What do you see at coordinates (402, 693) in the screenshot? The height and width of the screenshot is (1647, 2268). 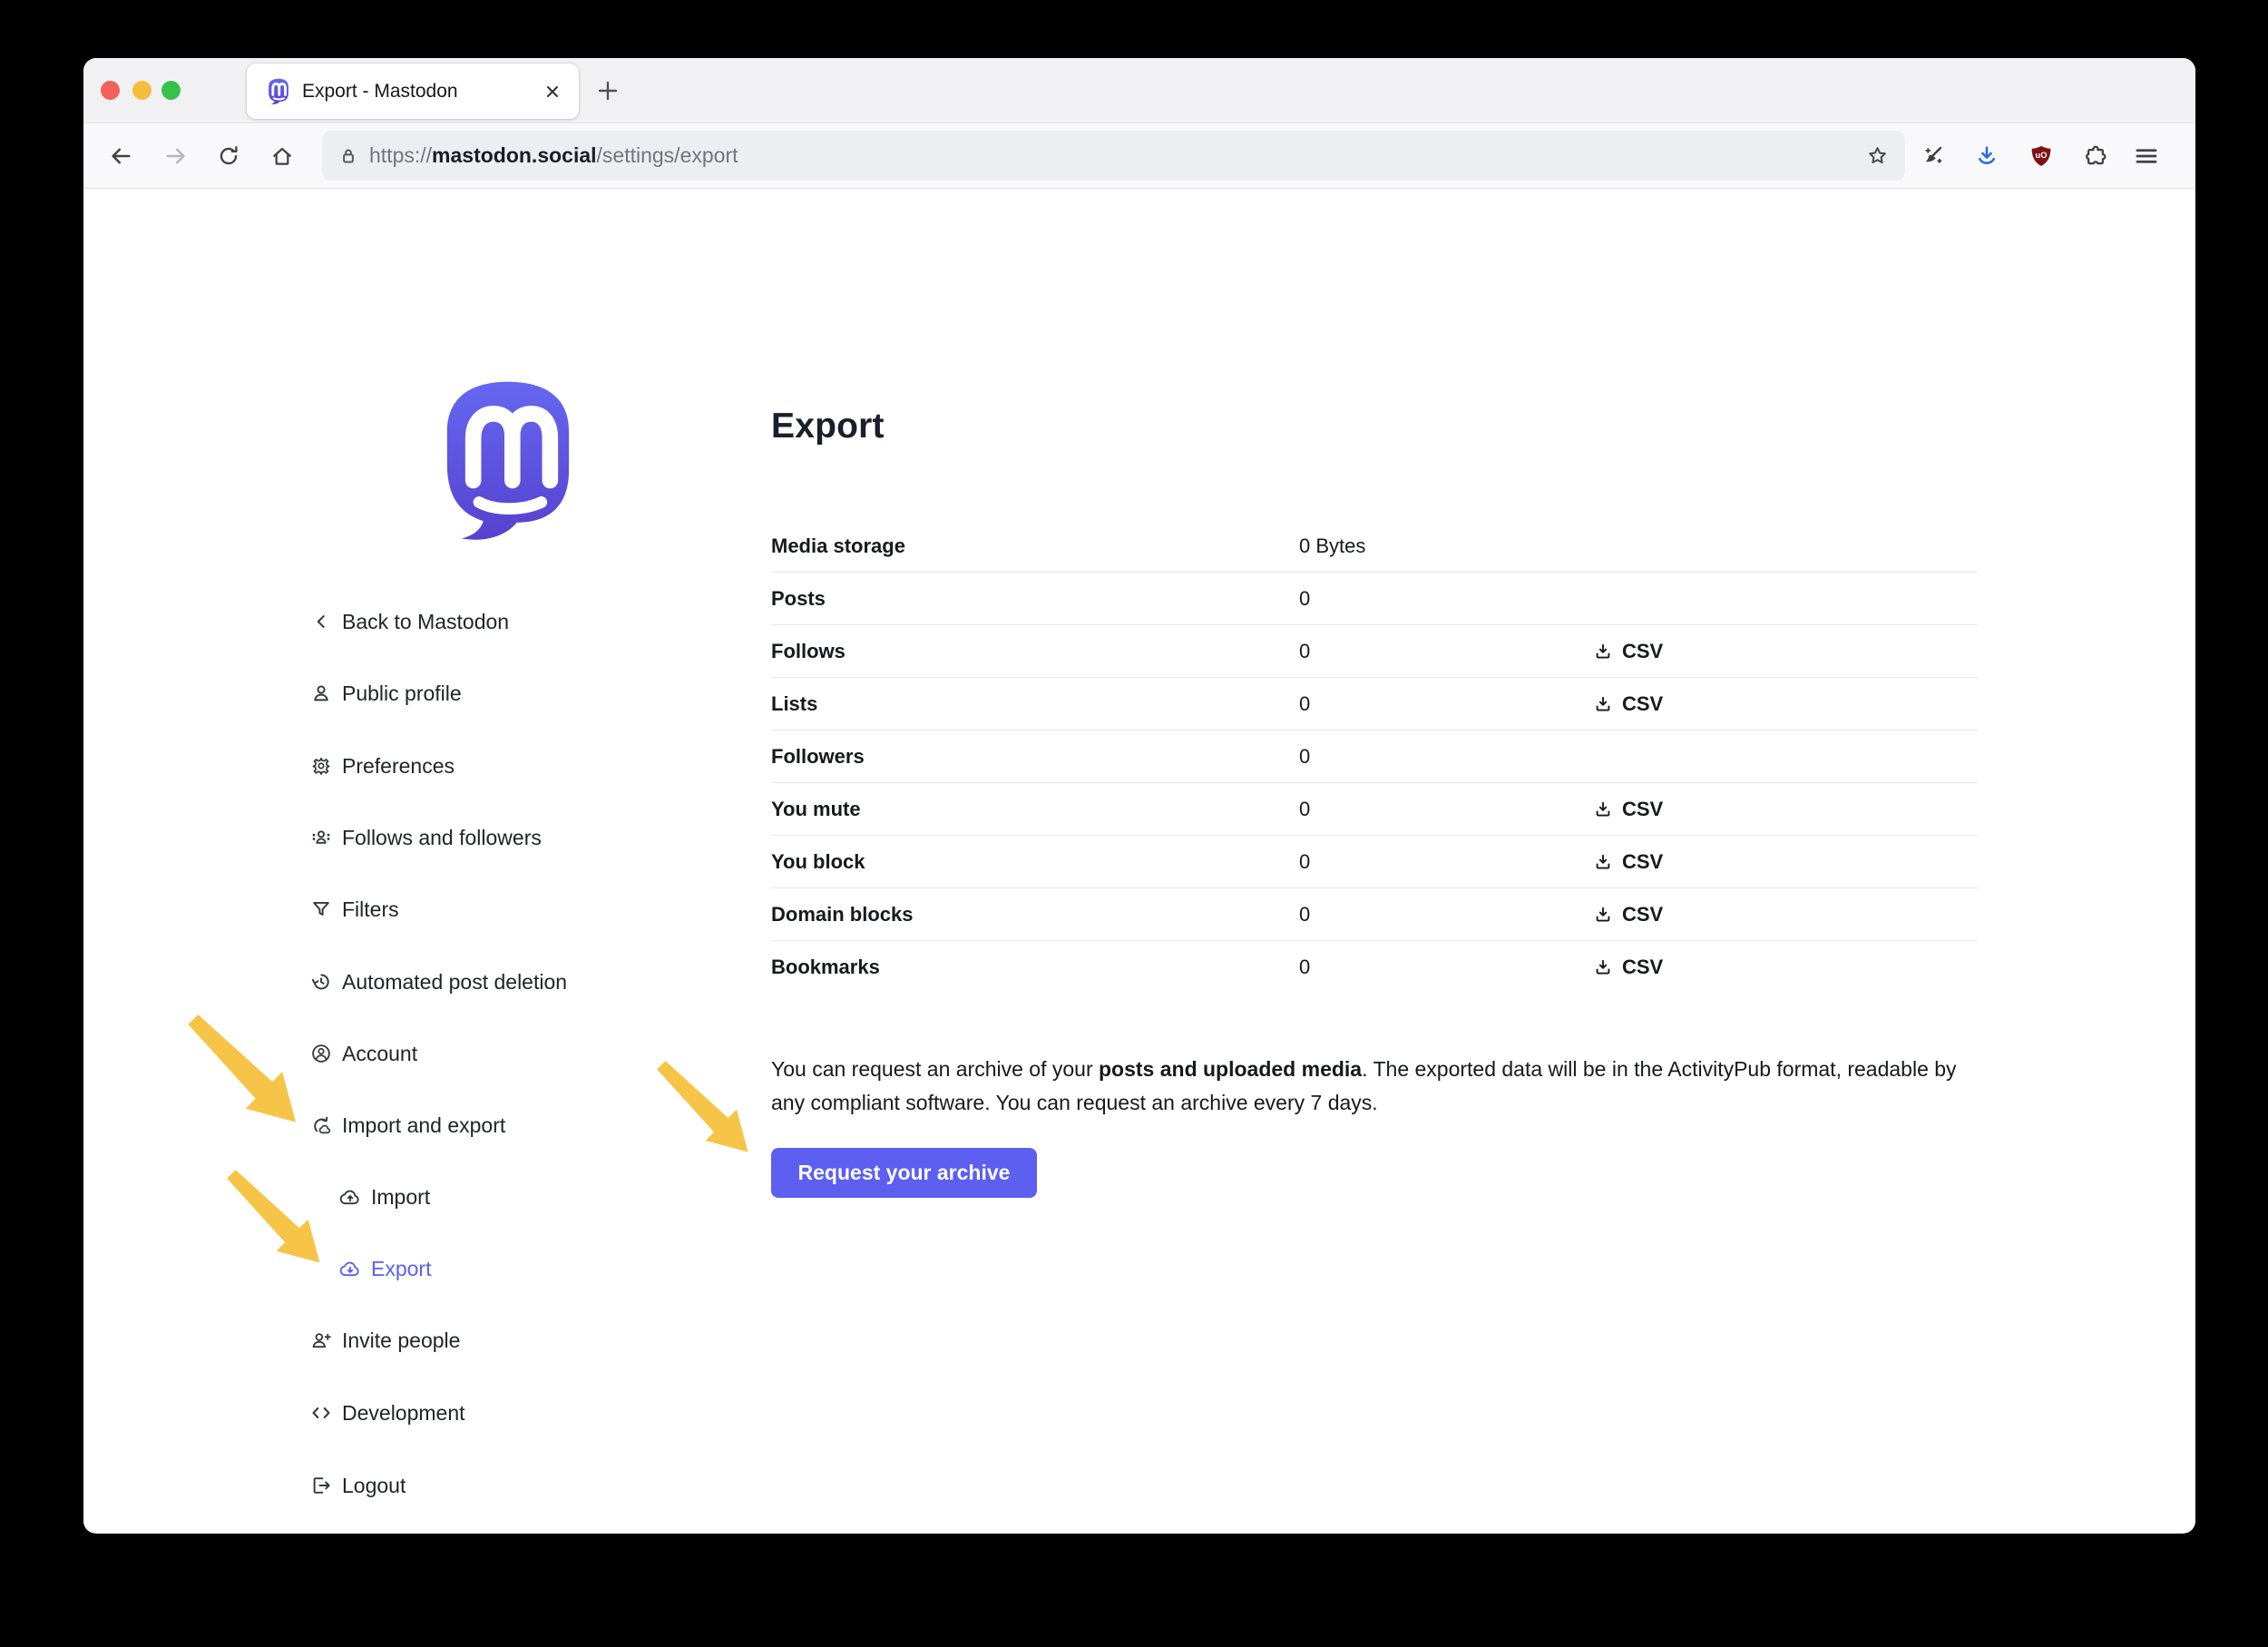 I see `sidebar-label: Public profile` at bounding box center [402, 693].